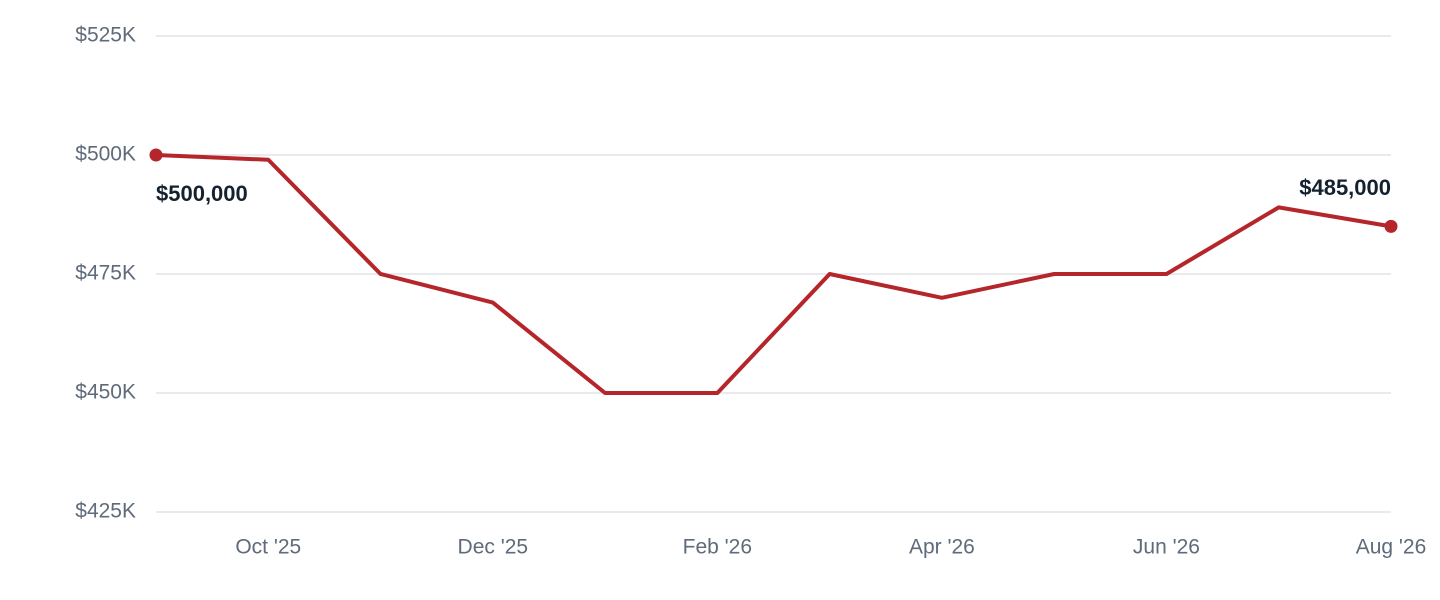 The width and height of the screenshot is (1440, 600). What do you see at coordinates (105, 273) in the screenshot?
I see `y-tick-label: $475K` at bounding box center [105, 273].